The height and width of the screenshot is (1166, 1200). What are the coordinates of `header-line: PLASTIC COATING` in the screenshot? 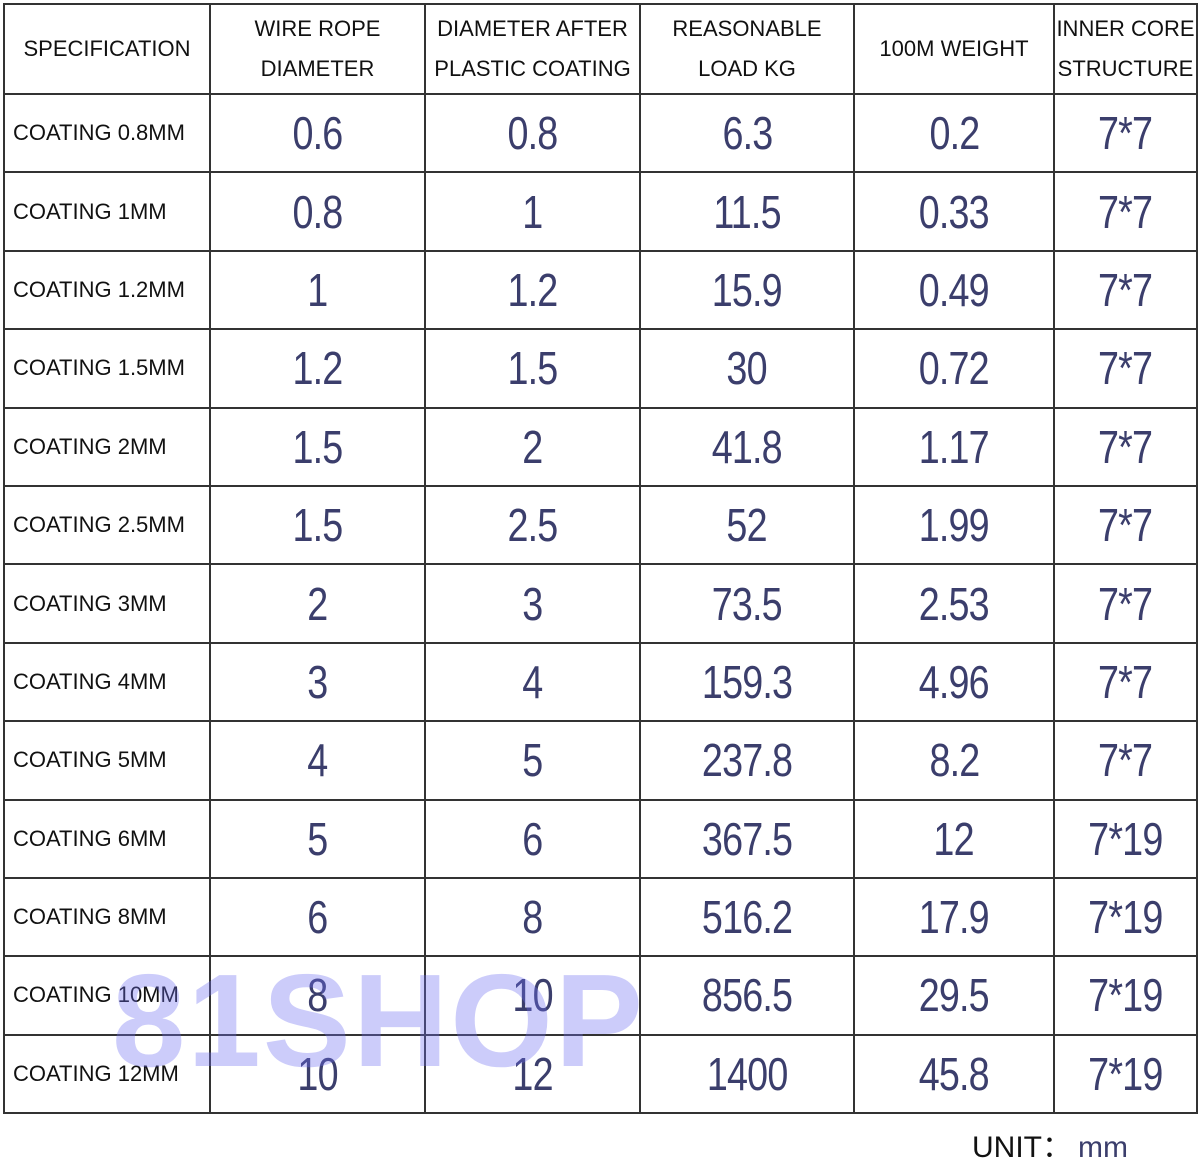 It's located at (532, 68).